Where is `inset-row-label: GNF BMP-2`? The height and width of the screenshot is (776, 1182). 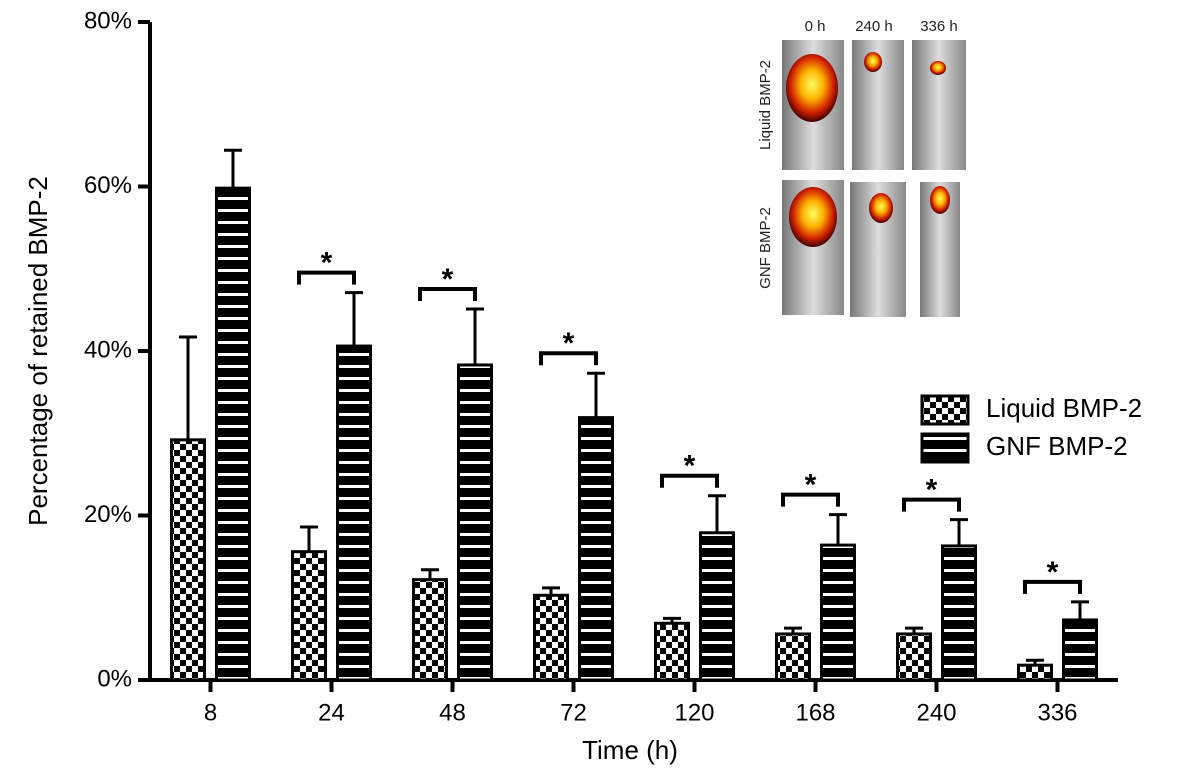
inset-row-label: GNF BMP-2 is located at coordinates (765, 248).